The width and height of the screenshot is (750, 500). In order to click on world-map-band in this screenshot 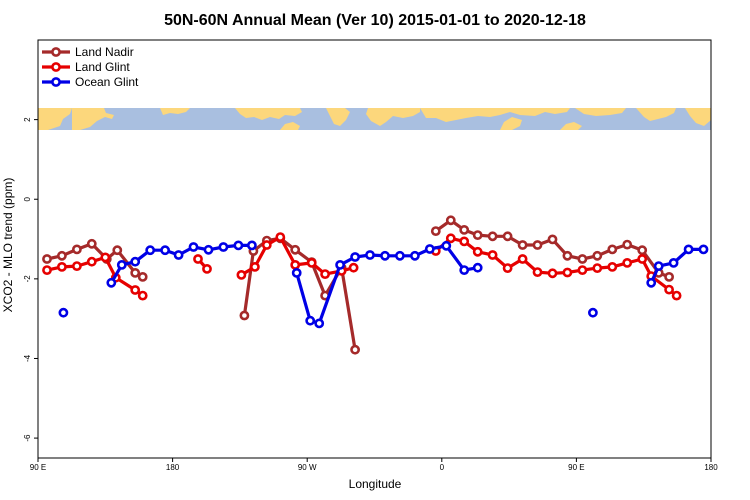, I will do `click(374, 119)`.